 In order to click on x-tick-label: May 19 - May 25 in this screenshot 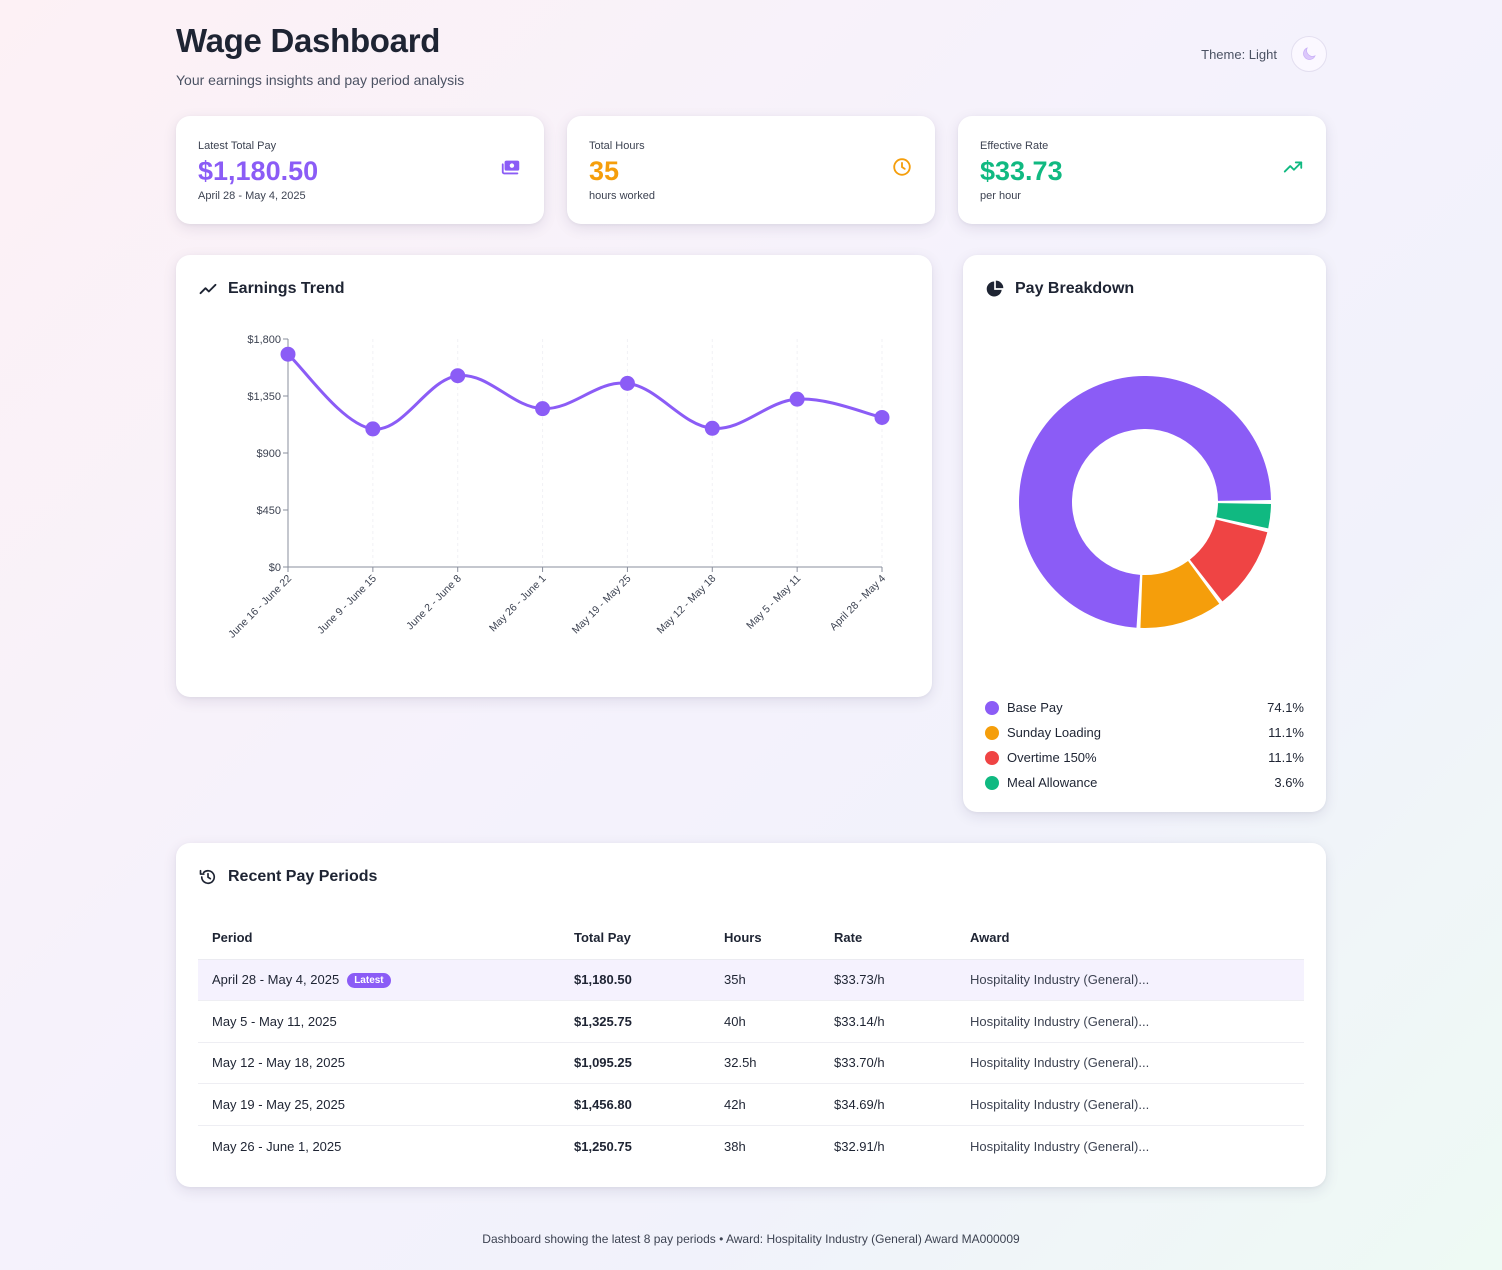, I will do `click(602, 605)`.